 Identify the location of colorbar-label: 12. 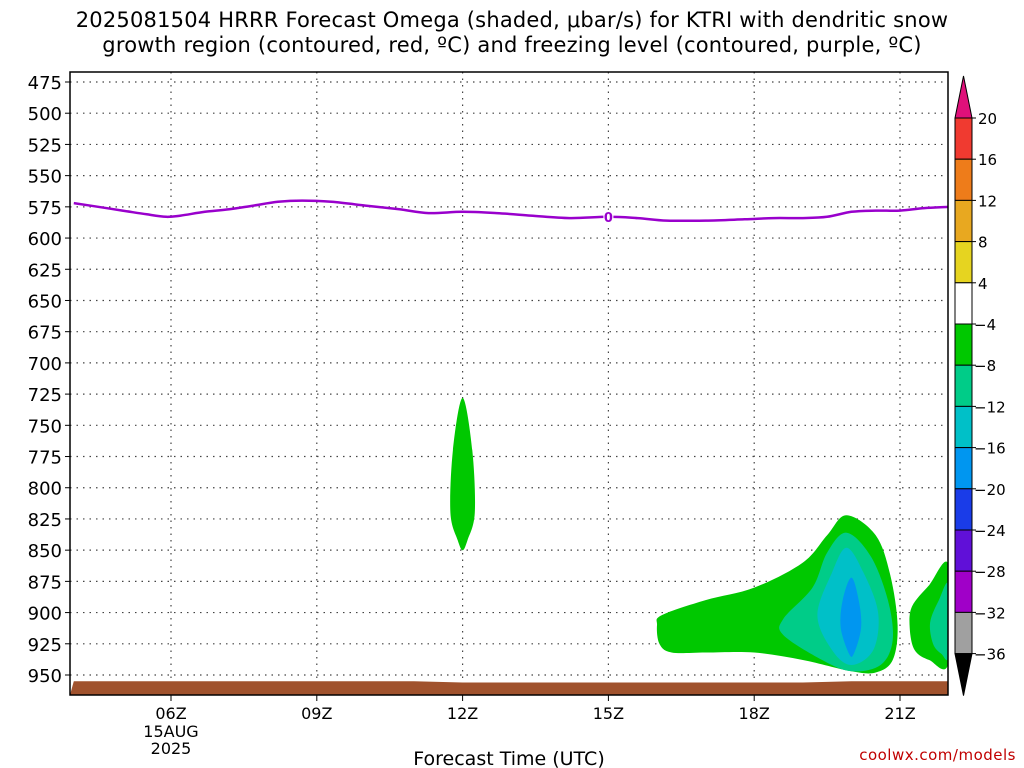
(987, 201).